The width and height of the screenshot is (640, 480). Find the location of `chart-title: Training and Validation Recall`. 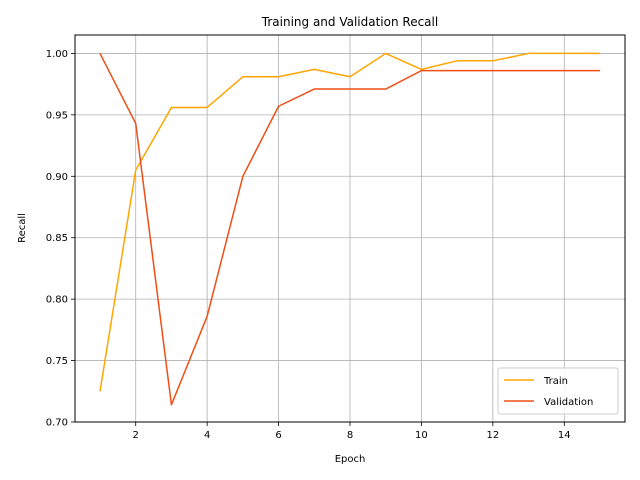

chart-title: Training and Validation Recall is located at coordinates (349, 22).